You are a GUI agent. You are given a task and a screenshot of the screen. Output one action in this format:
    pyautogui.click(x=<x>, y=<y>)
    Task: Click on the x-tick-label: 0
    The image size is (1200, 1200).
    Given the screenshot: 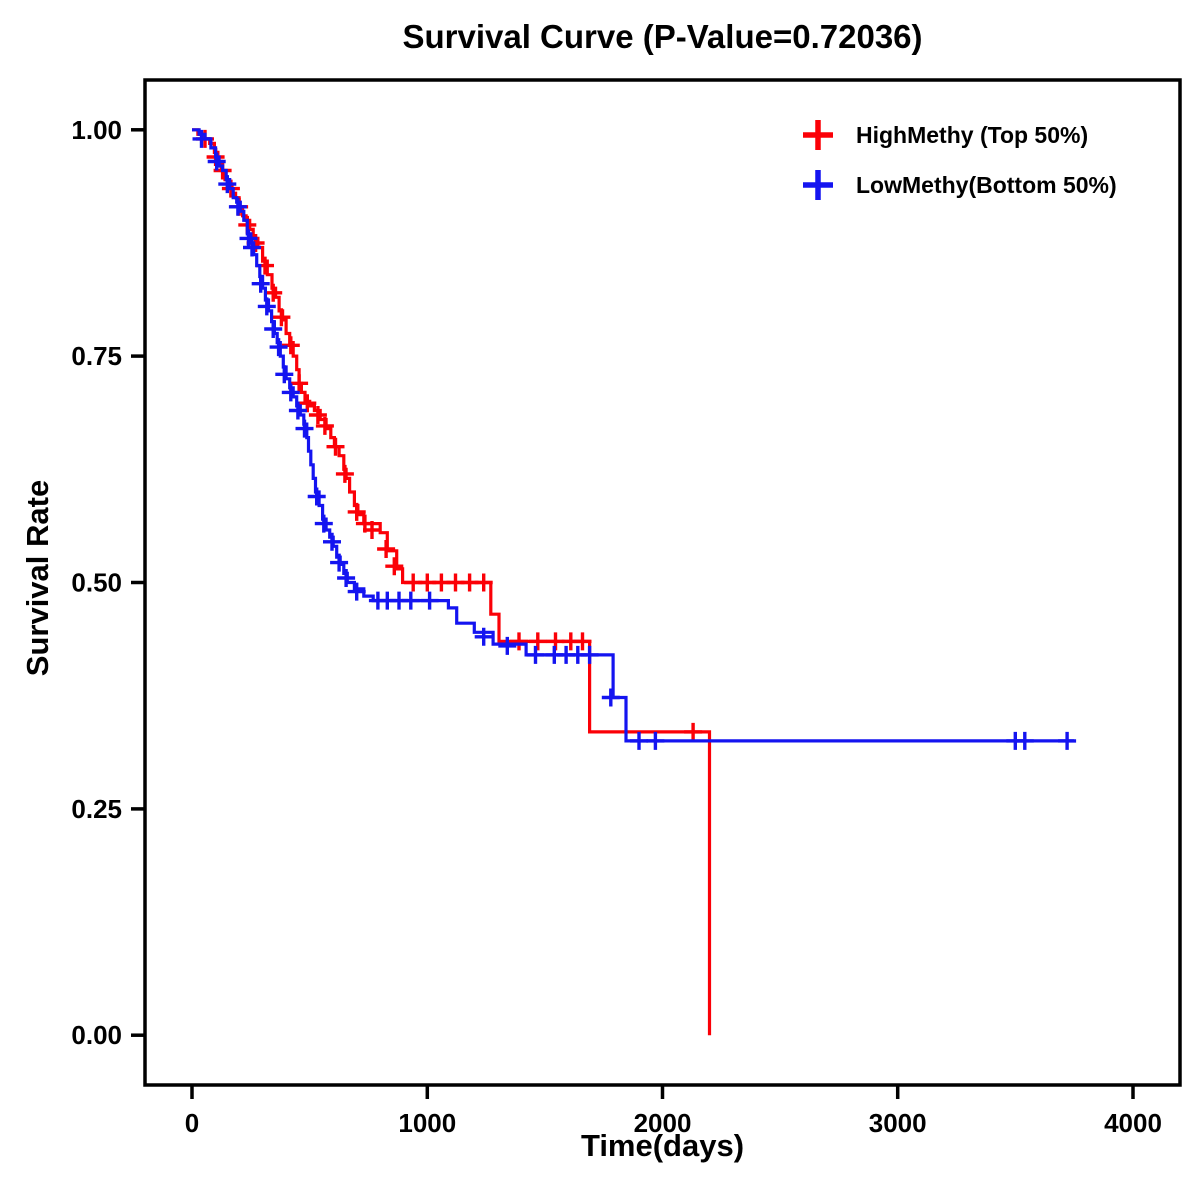 What is the action you would take?
    pyautogui.click(x=192, y=1123)
    